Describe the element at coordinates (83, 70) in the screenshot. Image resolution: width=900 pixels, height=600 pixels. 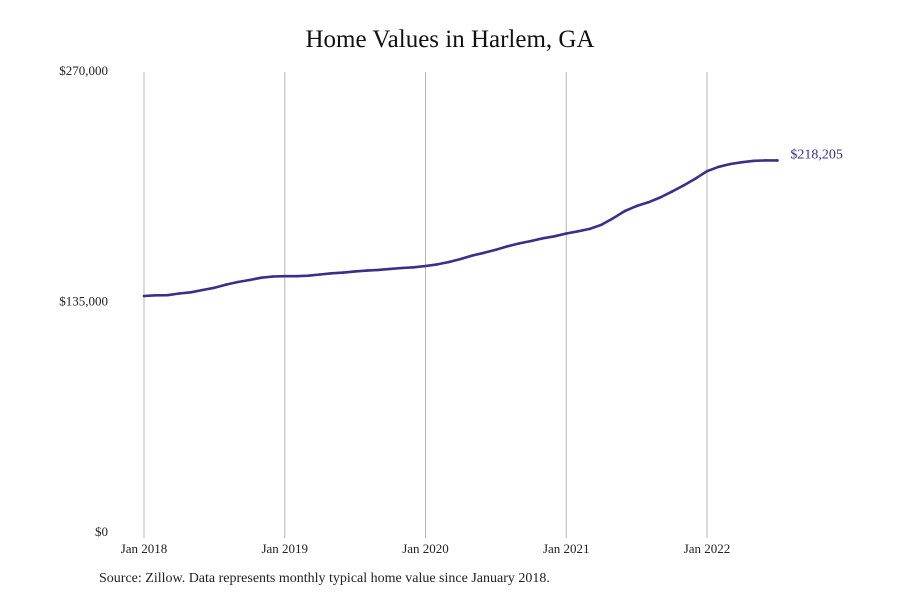
I see `y-tick-label: $270,000` at that location.